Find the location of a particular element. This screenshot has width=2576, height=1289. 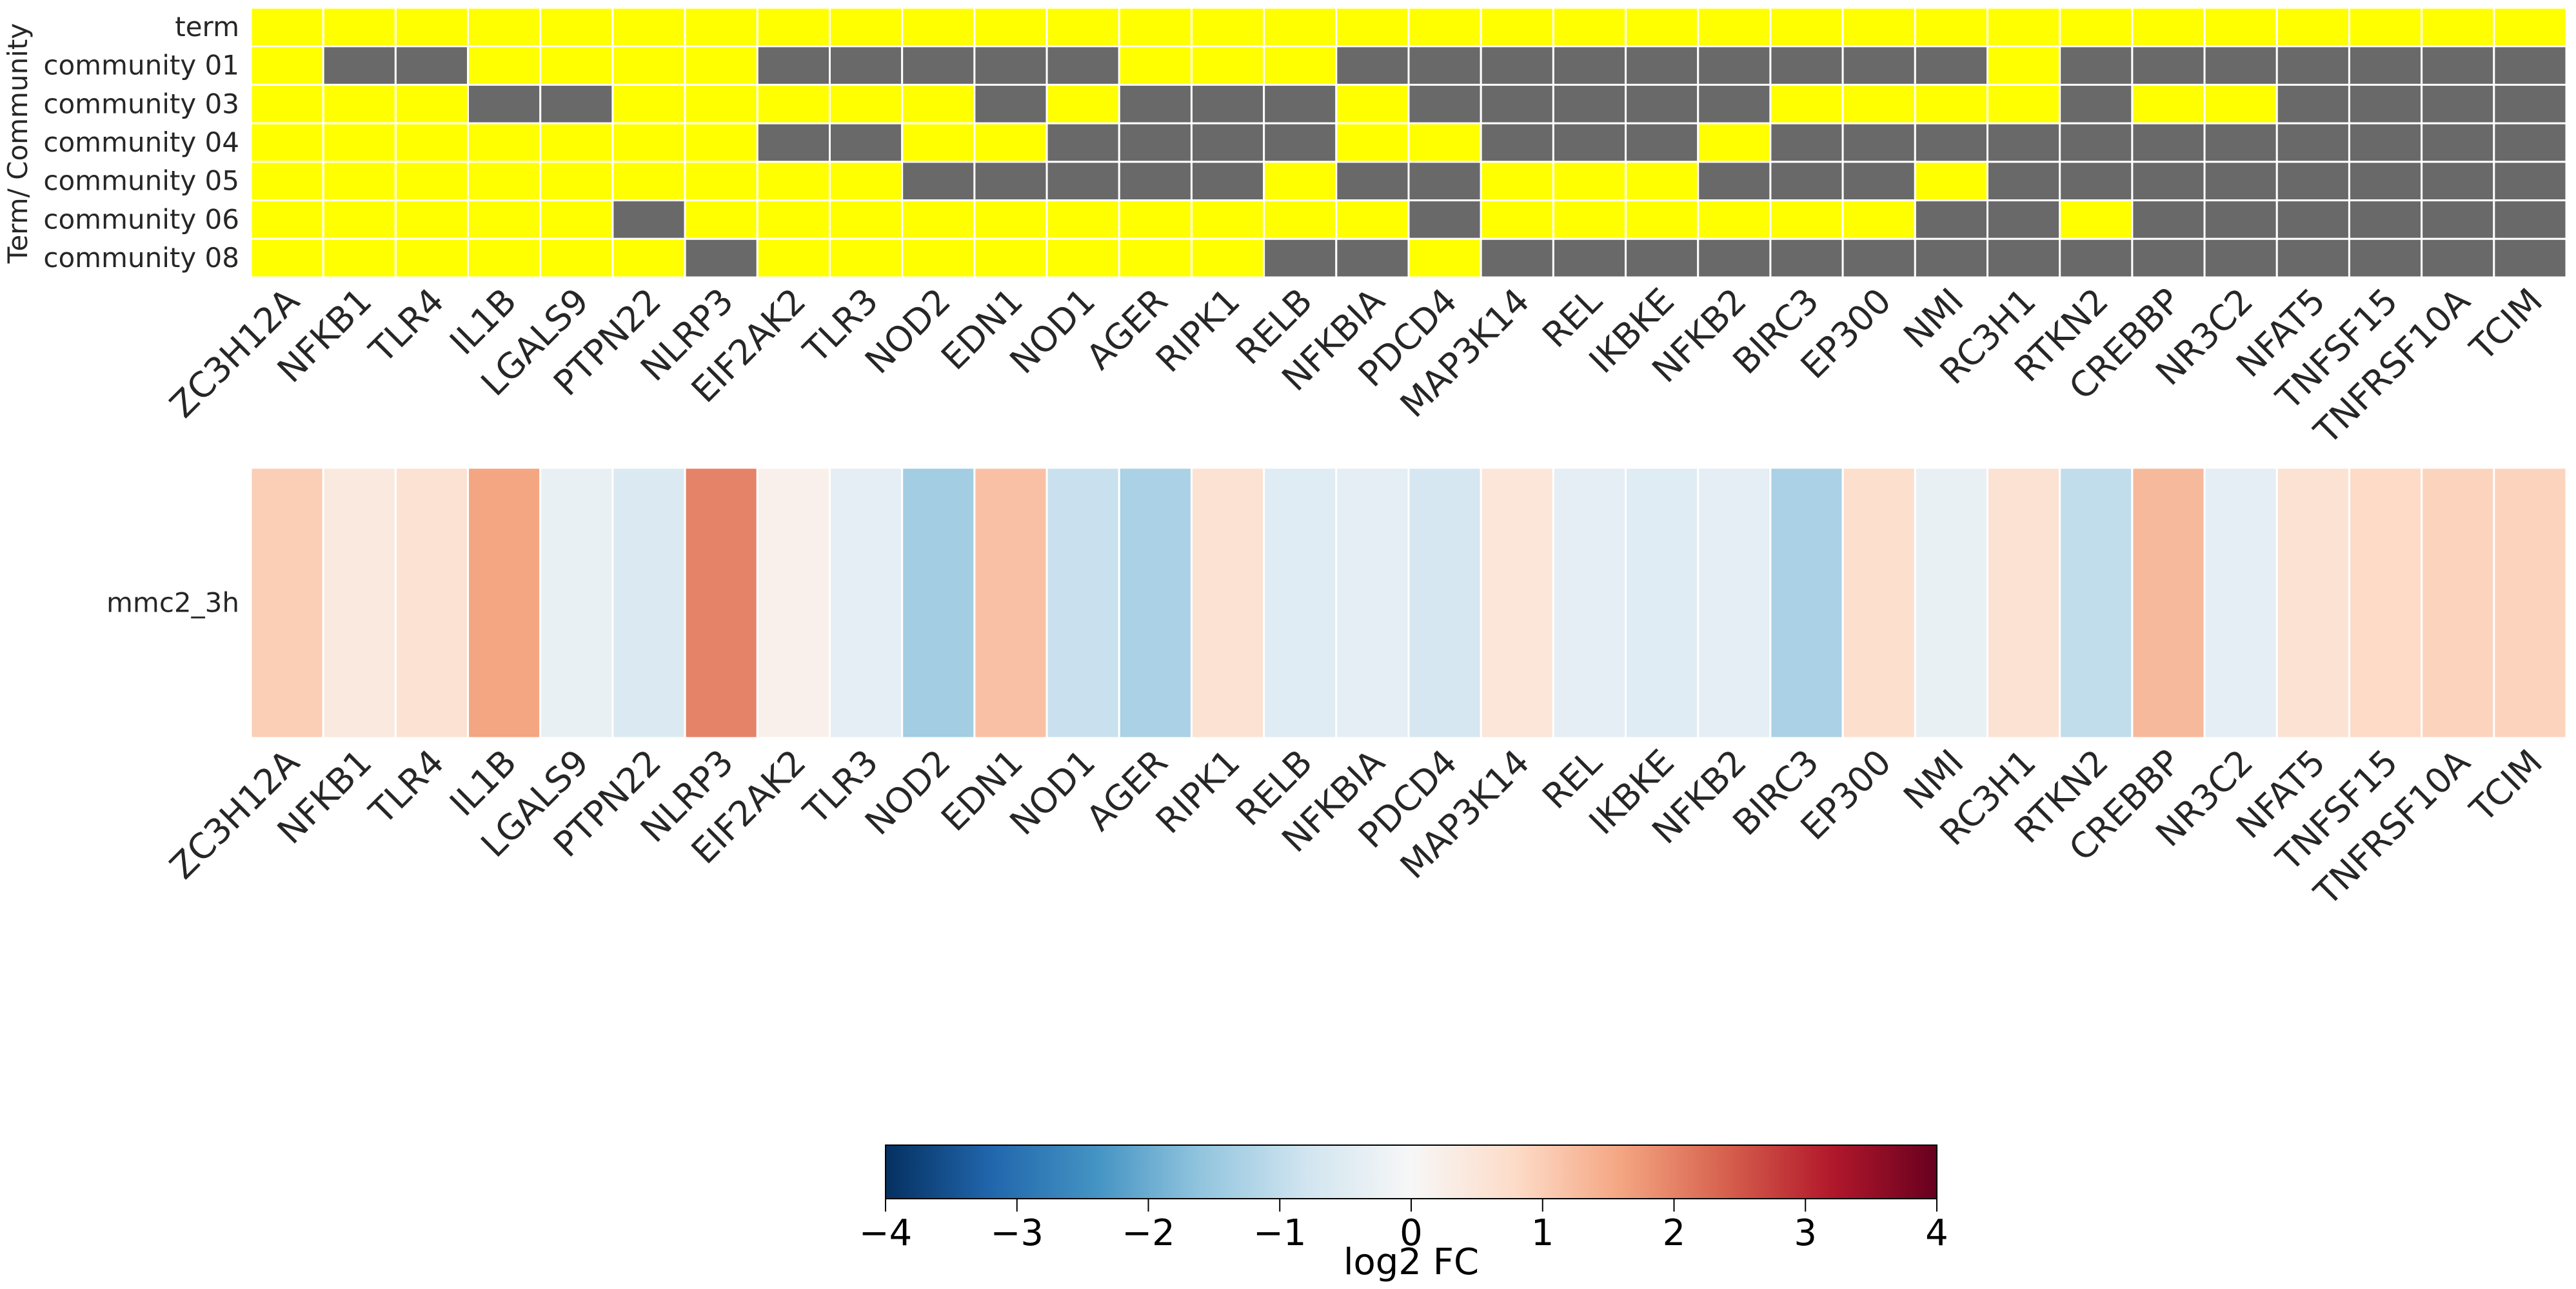

cell-community-01-NFKB2 is located at coordinates (1734, 65).